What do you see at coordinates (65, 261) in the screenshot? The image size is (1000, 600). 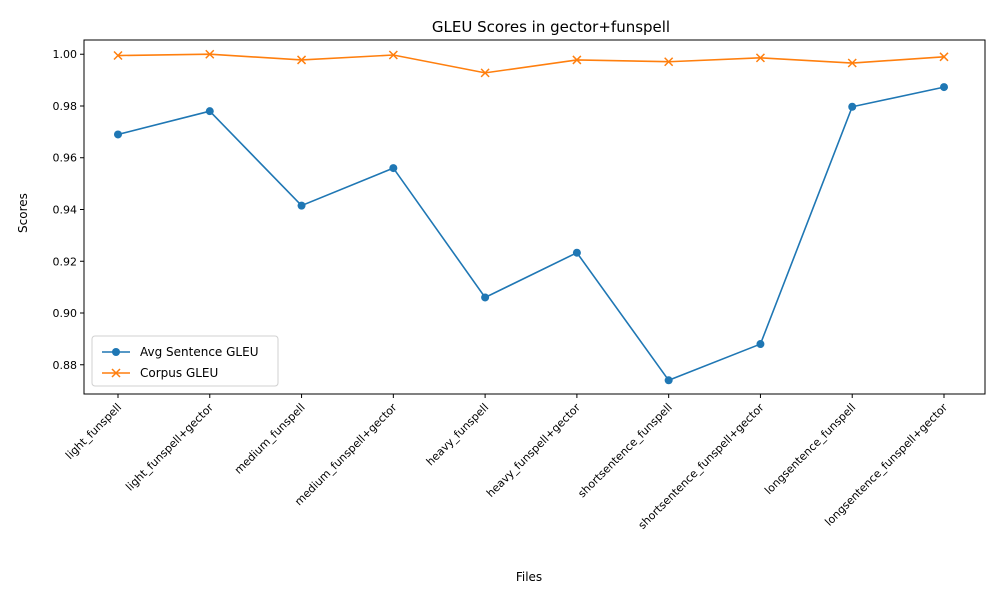 I see `y-tick-label: 0.92` at bounding box center [65, 261].